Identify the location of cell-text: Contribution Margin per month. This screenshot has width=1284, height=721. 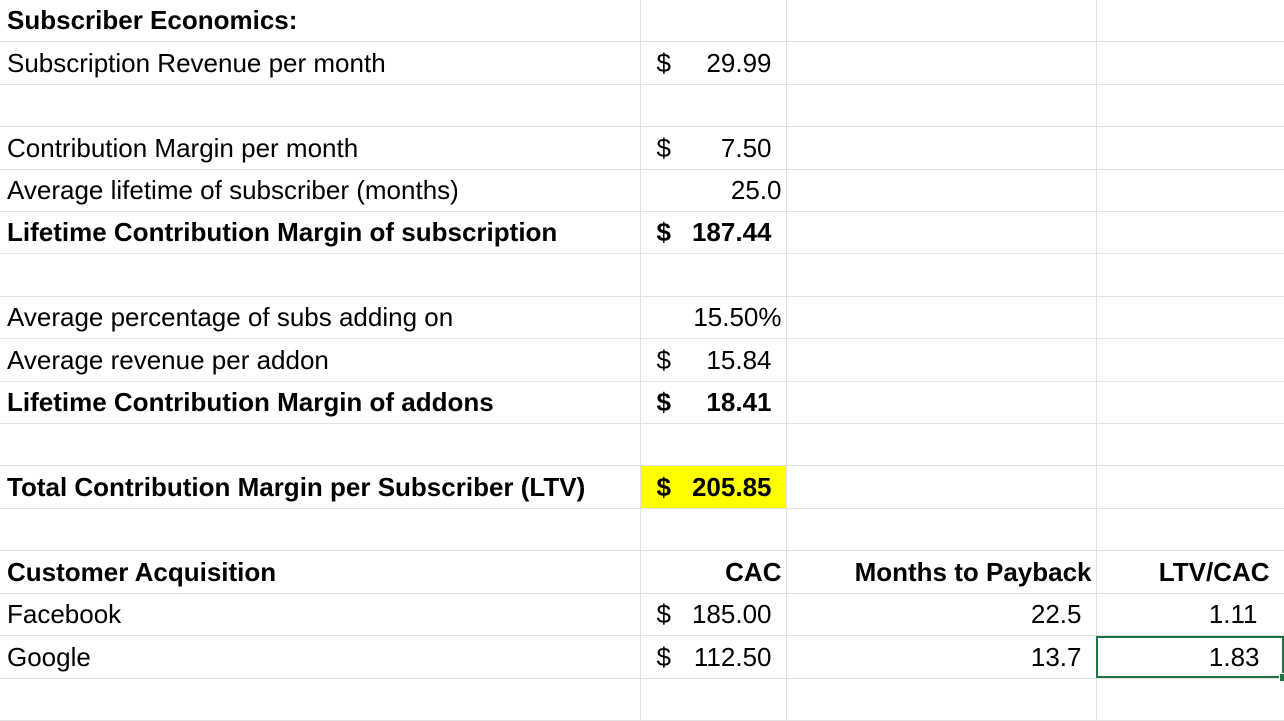
(183, 147).